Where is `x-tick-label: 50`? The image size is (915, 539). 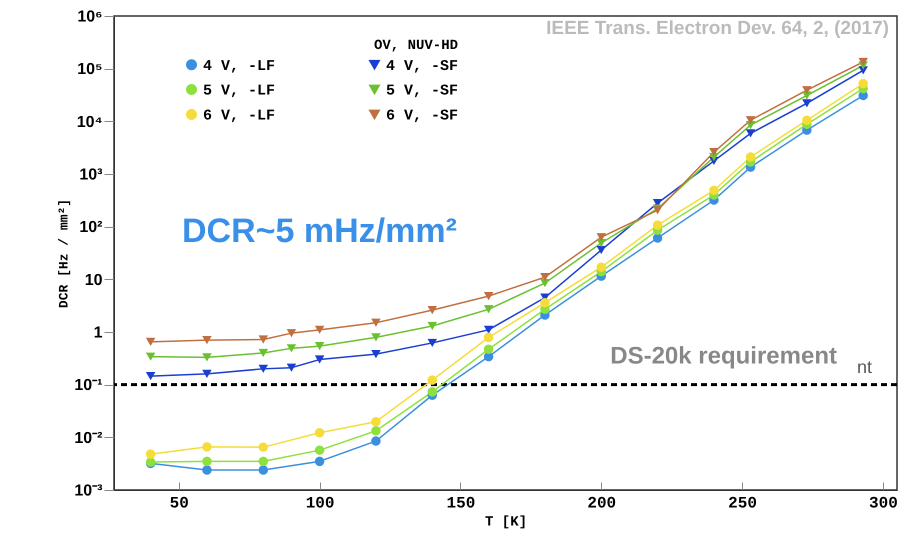
x-tick-label: 50 is located at coordinates (179, 503).